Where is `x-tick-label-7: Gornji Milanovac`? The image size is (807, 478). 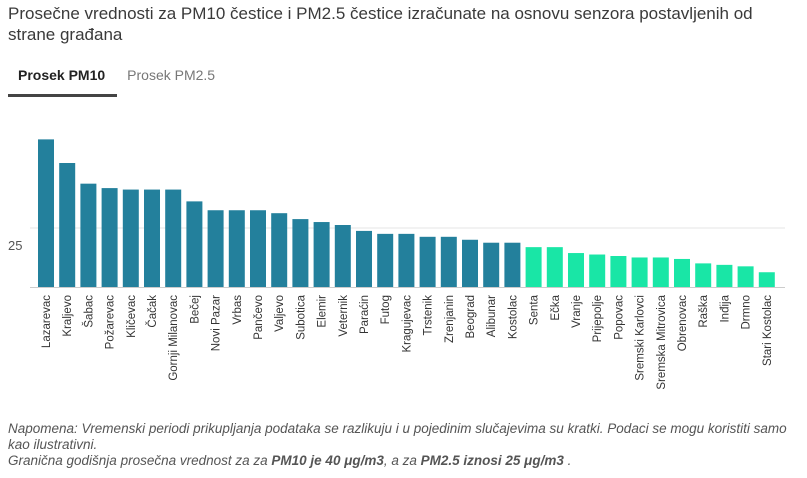
x-tick-label-7: Gornji Milanovac is located at coordinates (174, 338).